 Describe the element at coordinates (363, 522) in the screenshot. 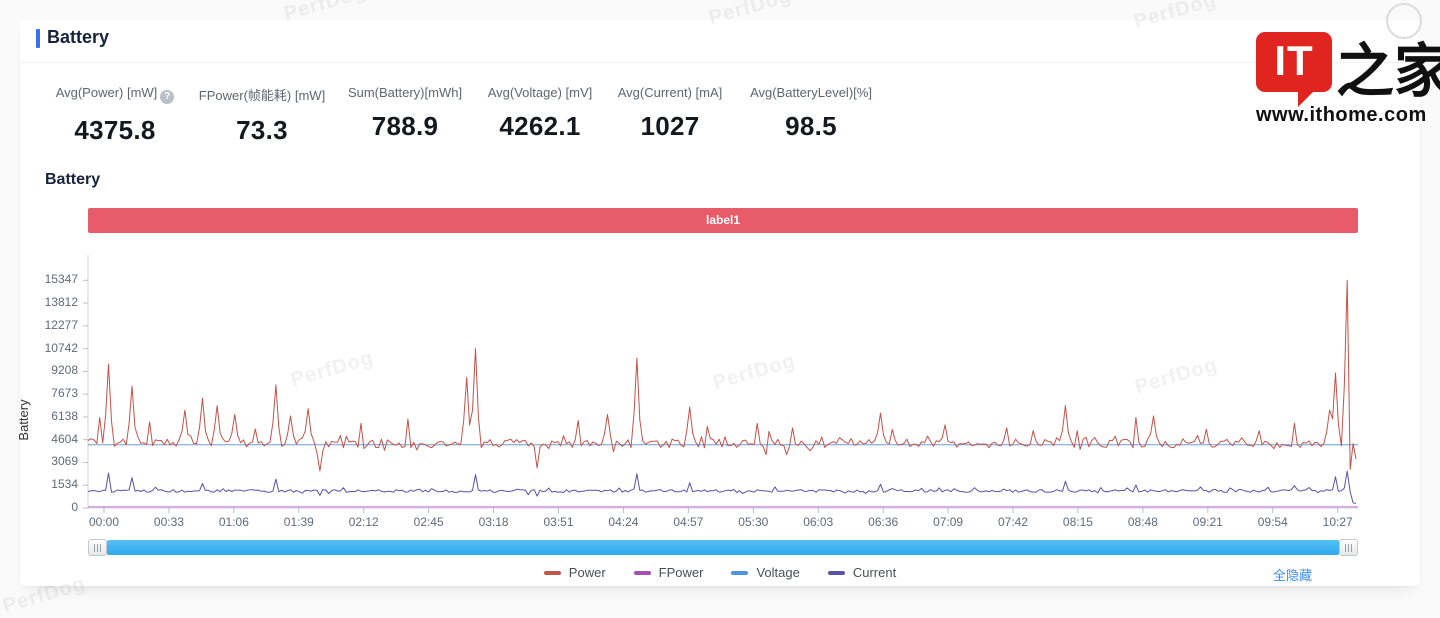

I see `x-tick-label: 02:12` at that location.